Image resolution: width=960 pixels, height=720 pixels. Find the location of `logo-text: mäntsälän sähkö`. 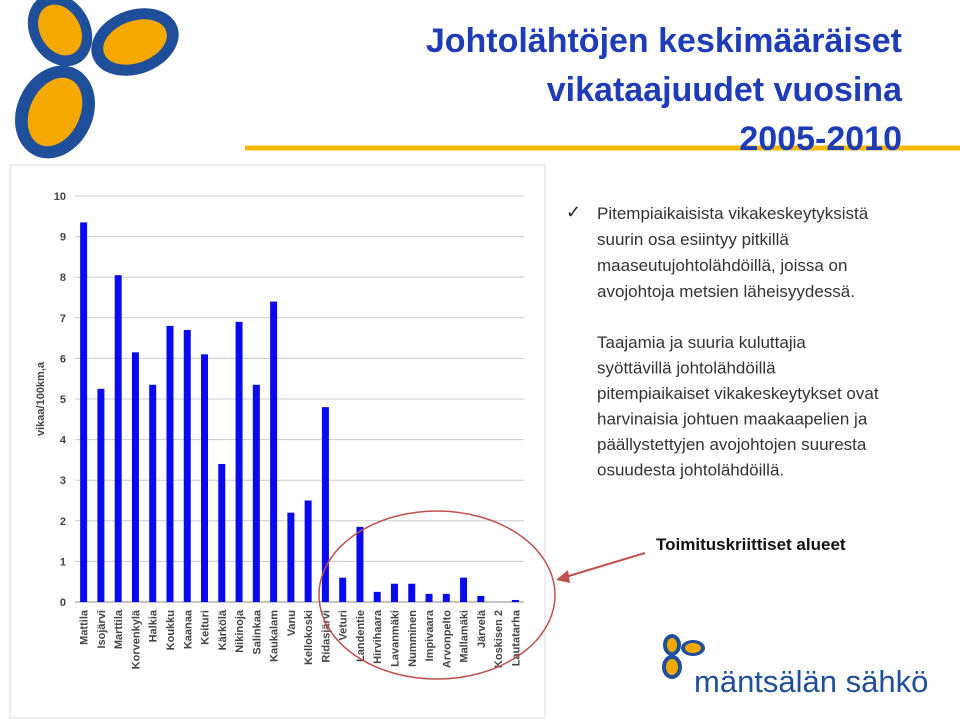

logo-text: mäntsälän sähkö is located at coordinates (811, 681).